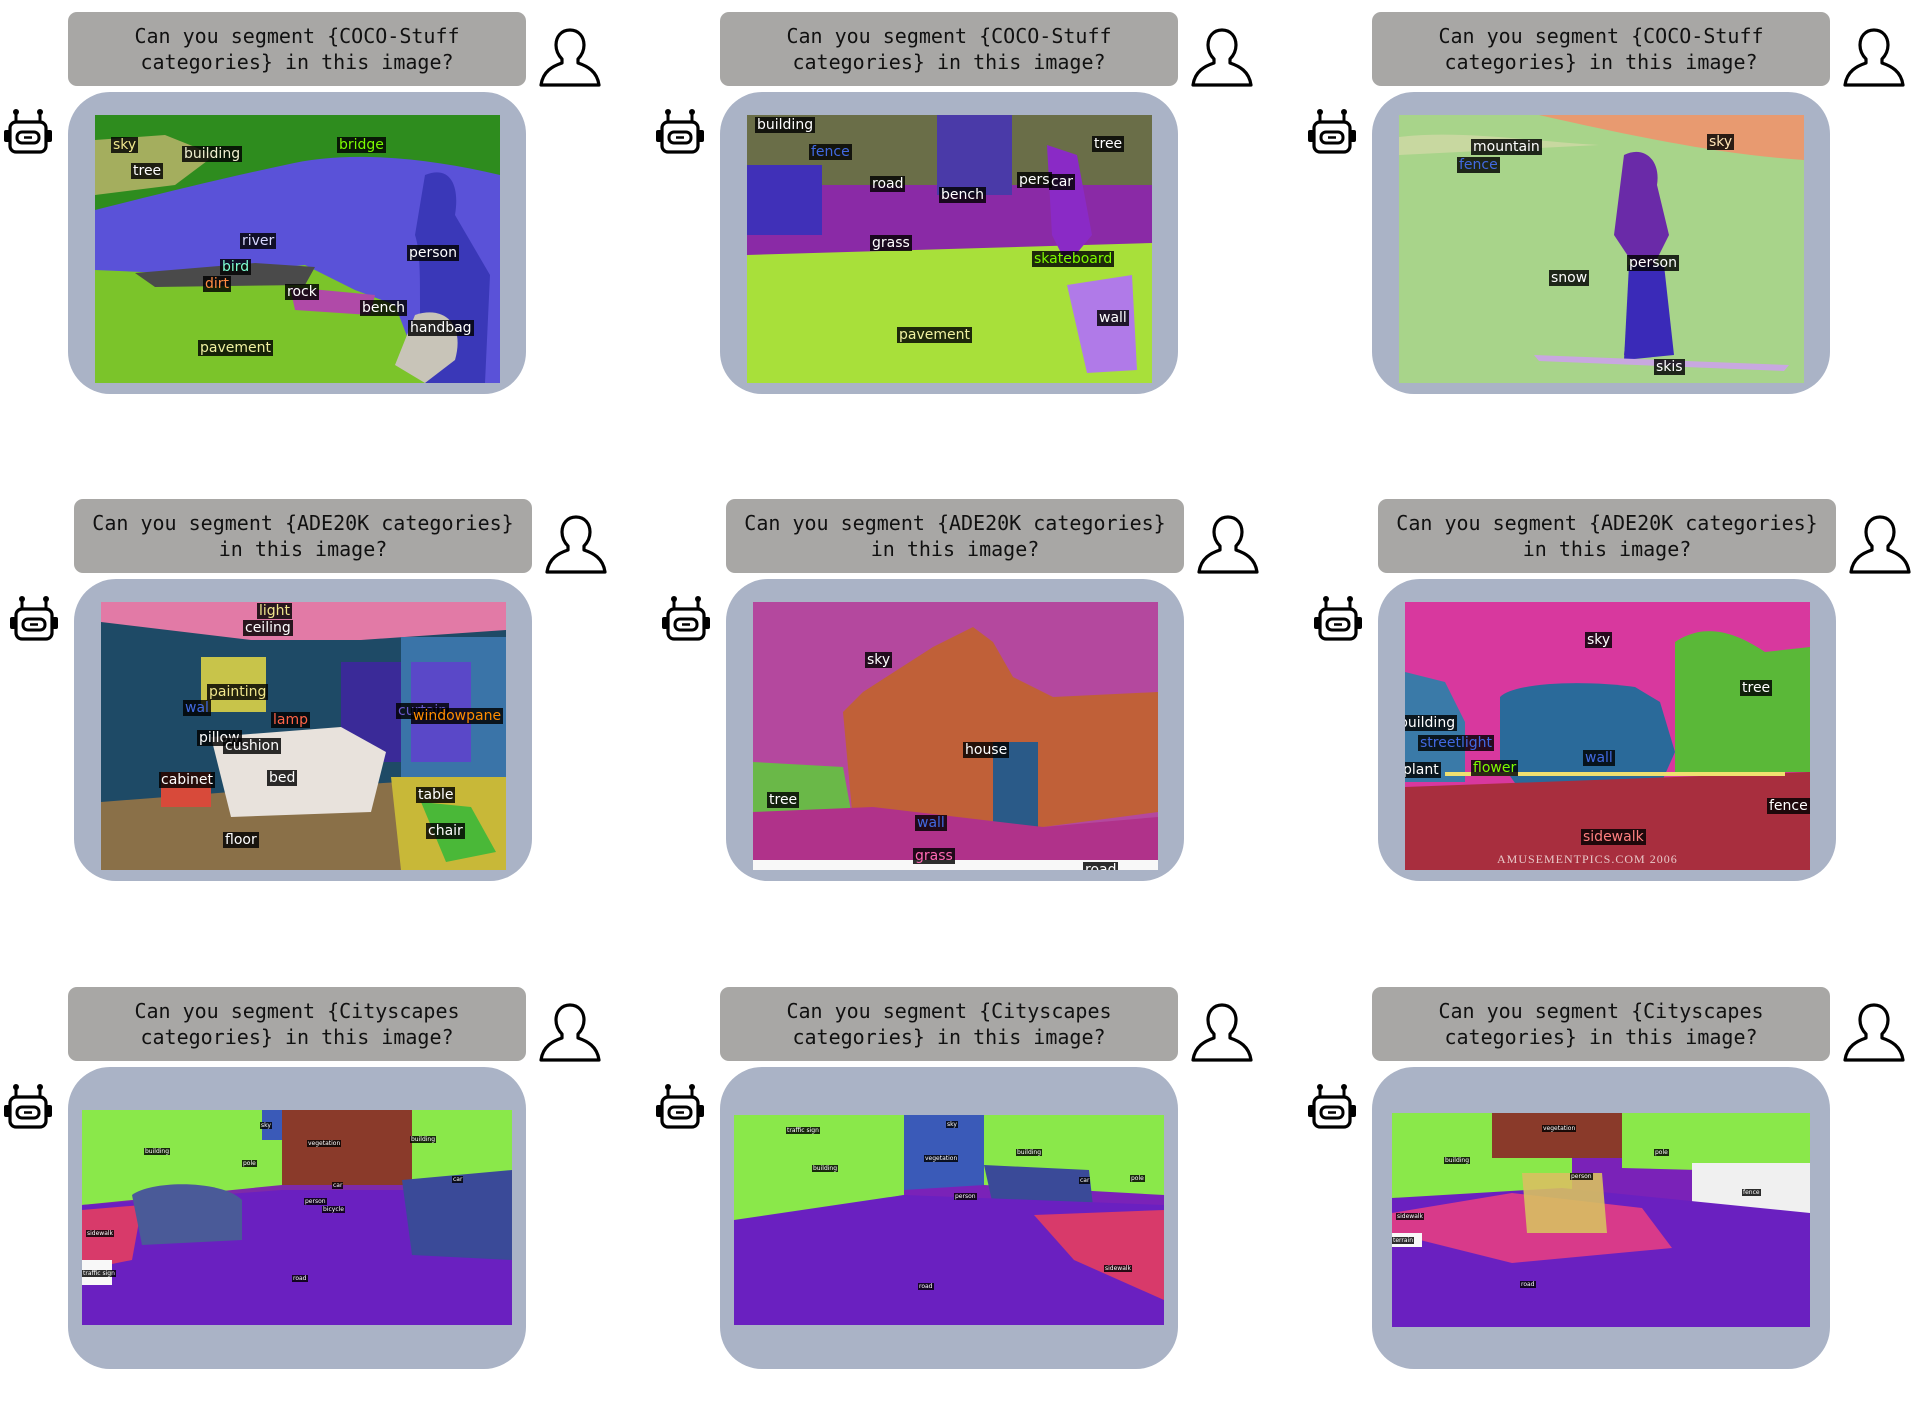 This screenshot has width=1926, height=1405. What do you see at coordinates (282, 778) in the screenshot?
I see `seg-label: bed` at bounding box center [282, 778].